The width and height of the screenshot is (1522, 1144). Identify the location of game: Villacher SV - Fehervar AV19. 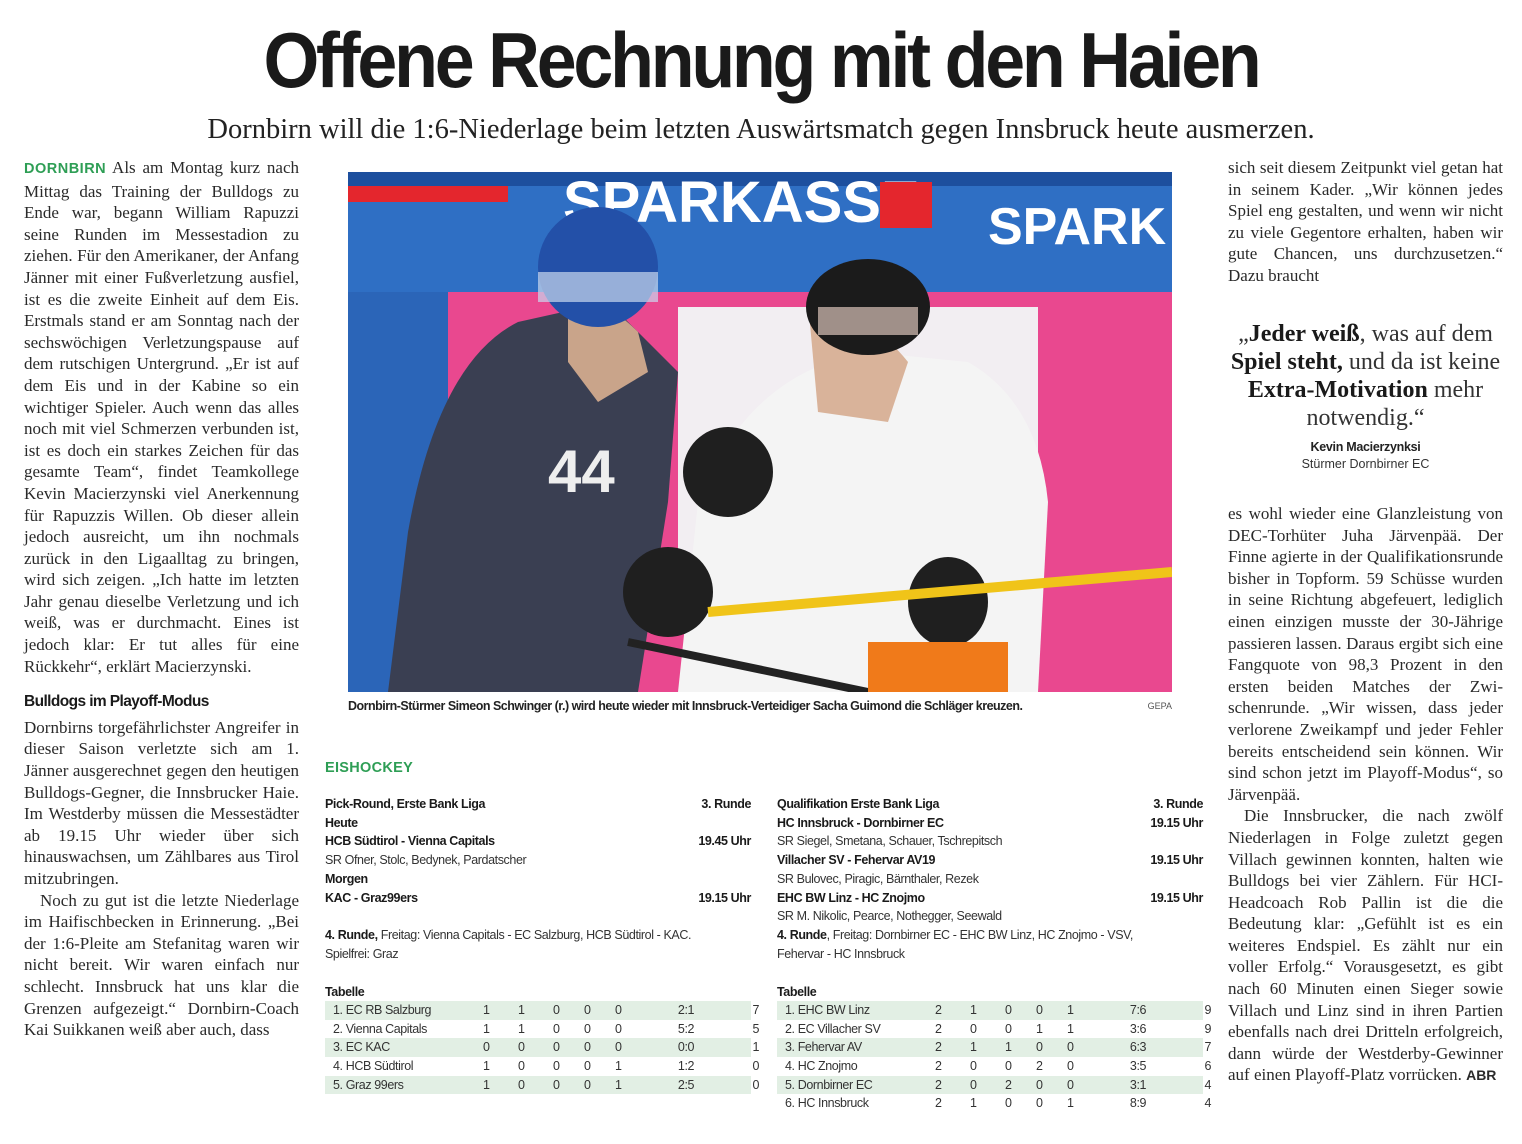
(856, 860).